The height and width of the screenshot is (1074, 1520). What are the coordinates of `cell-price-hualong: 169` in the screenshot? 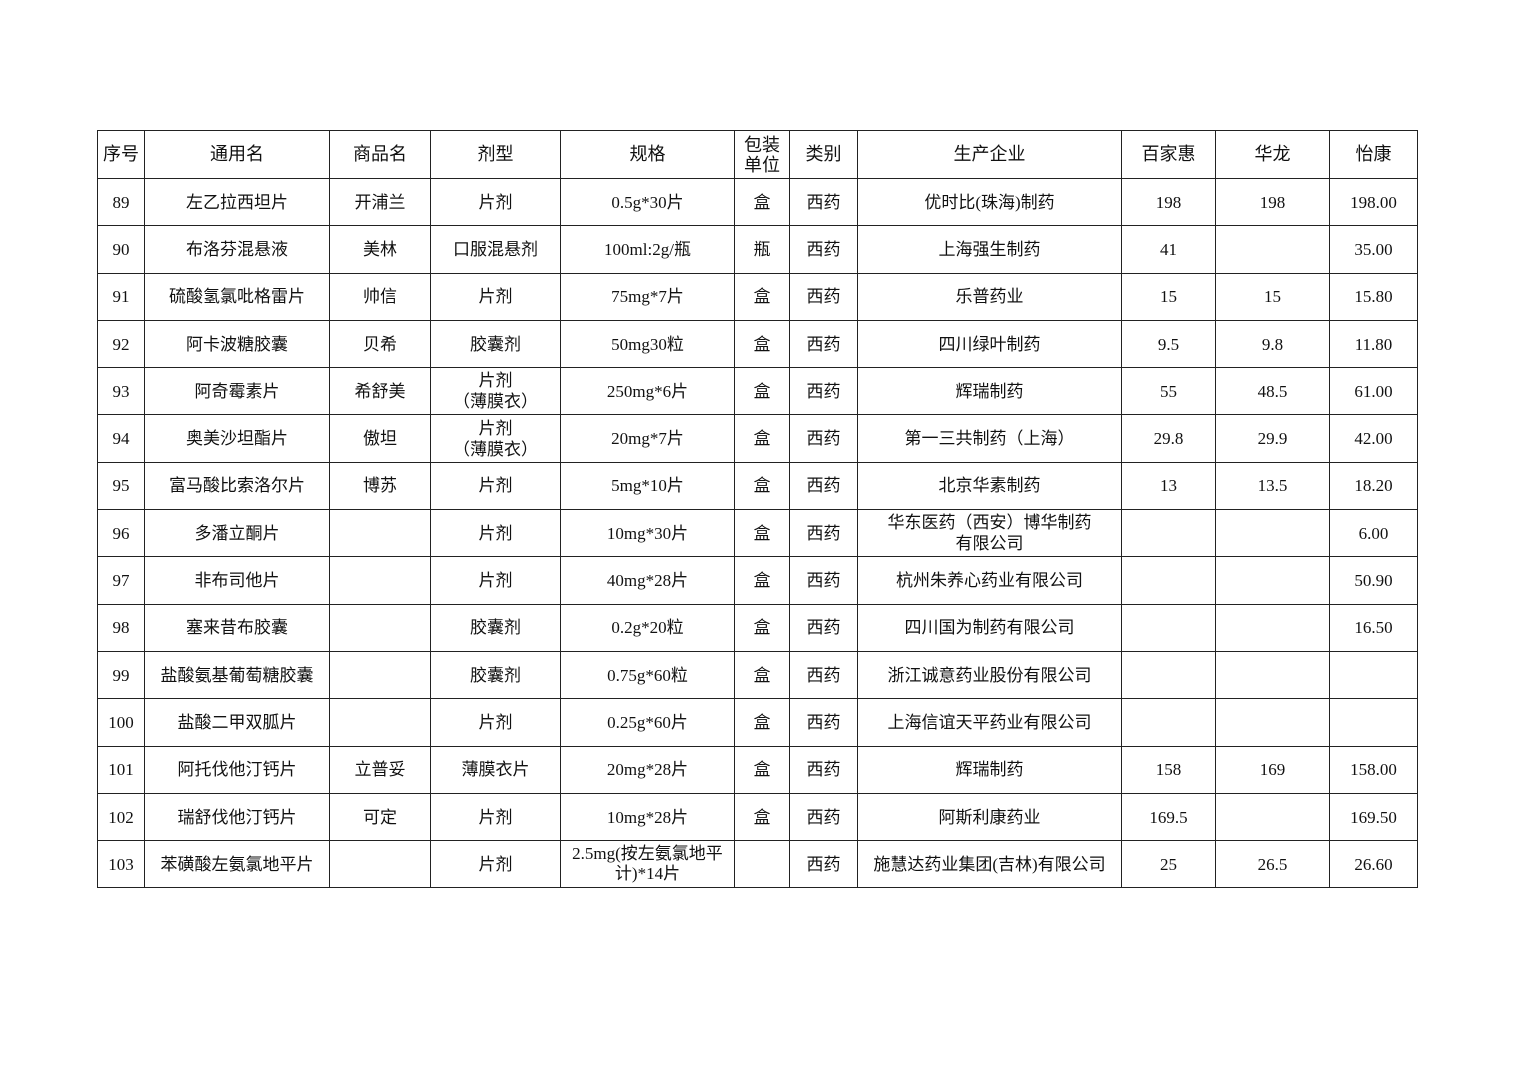 It's located at (1272, 769).